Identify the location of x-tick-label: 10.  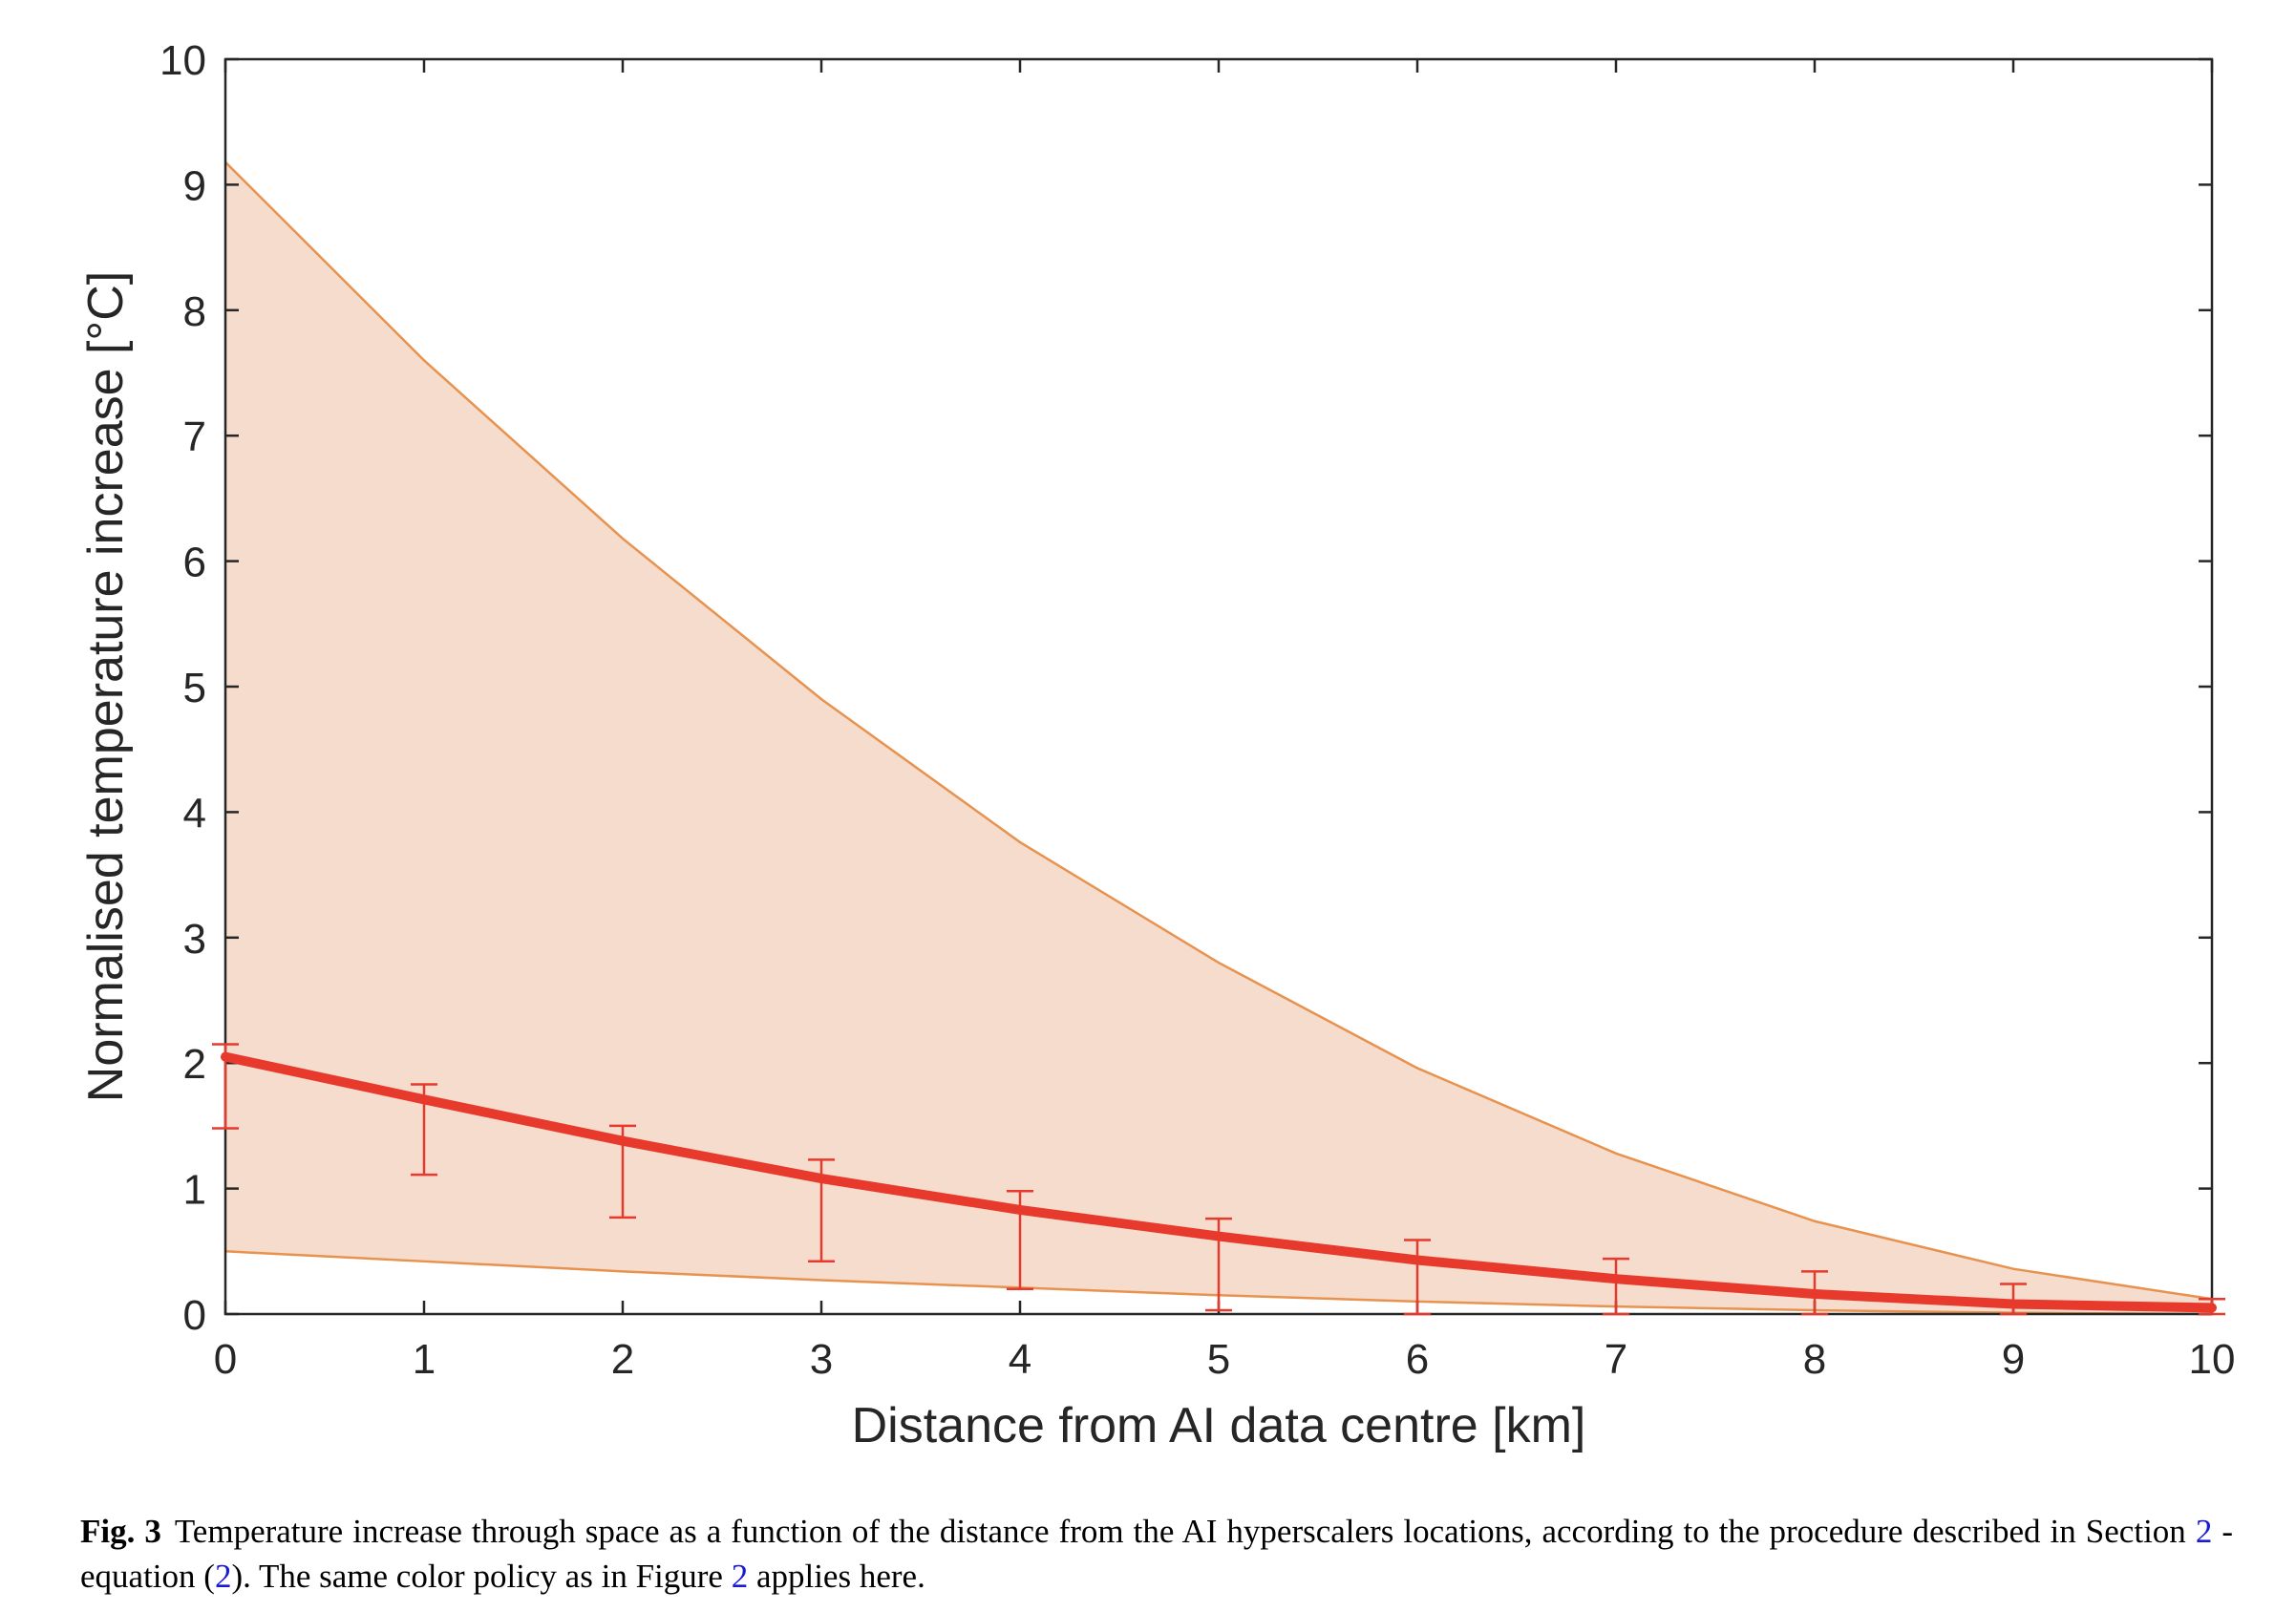
(2212, 1359).